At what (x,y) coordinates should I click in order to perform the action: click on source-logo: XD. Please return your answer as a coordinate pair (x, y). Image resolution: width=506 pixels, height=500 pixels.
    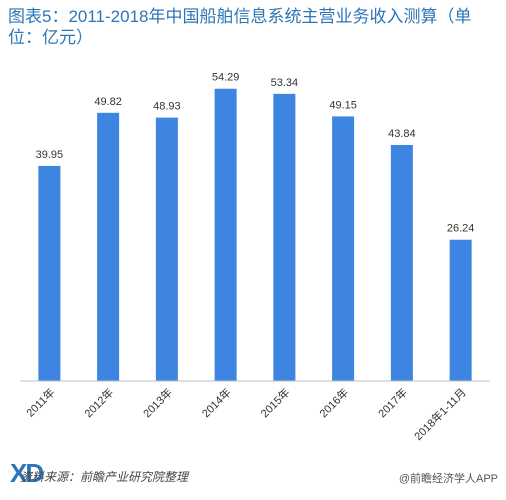
    Looking at the image, I should click on (27, 473).